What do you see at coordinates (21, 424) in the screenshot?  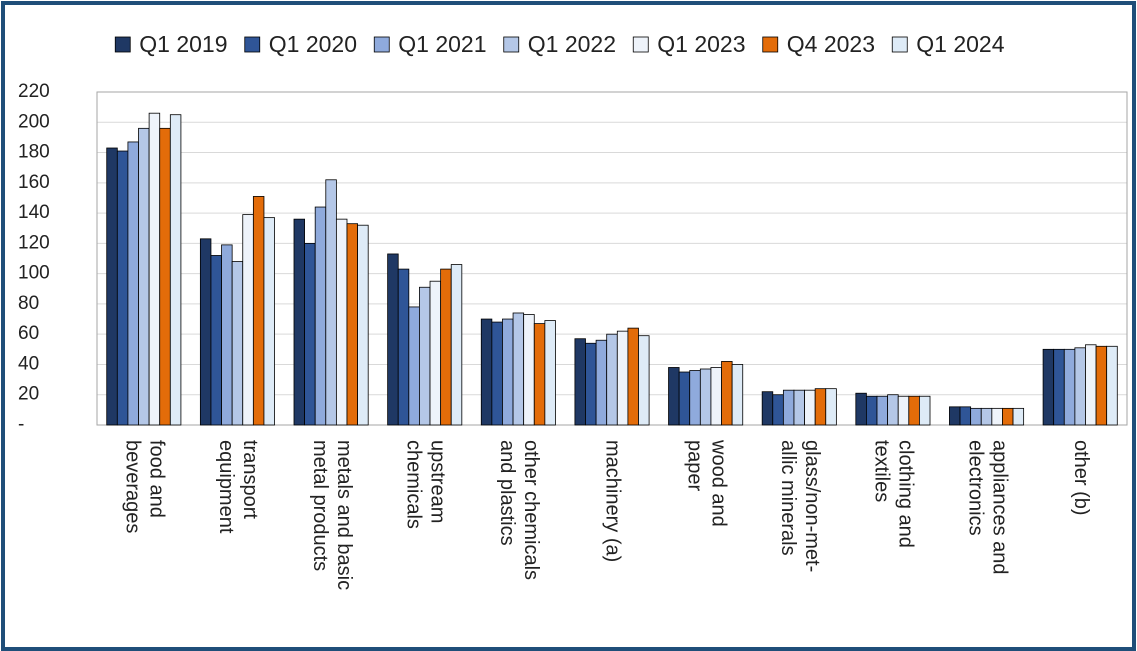 I see `y-tick-label: -` at bounding box center [21, 424].